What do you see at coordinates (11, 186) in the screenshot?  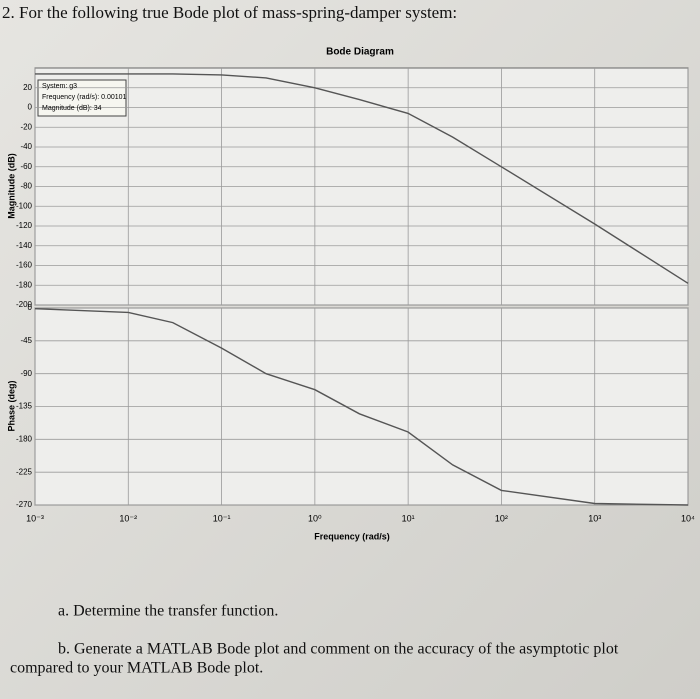 I see `y-axis-label: Magnitude (dB)` at bounding box center [11, 186].